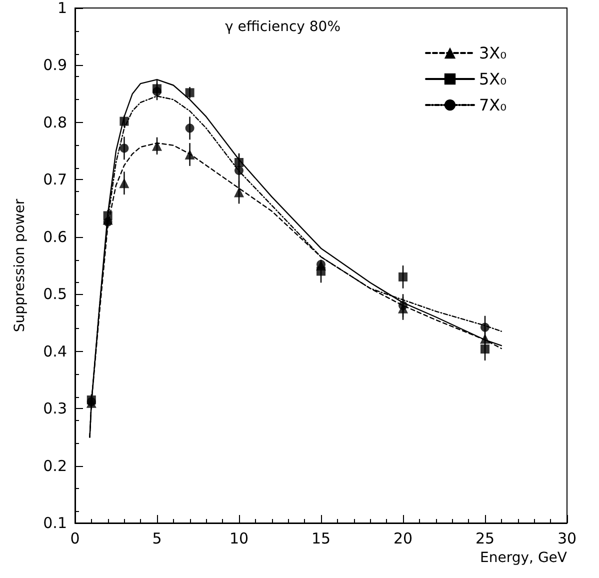 The width and height of the screenshot is (599, 578). Describe the element at coordinates (55, 122) in the screenshot. I see `y-tick-label: 0.8` at that location.